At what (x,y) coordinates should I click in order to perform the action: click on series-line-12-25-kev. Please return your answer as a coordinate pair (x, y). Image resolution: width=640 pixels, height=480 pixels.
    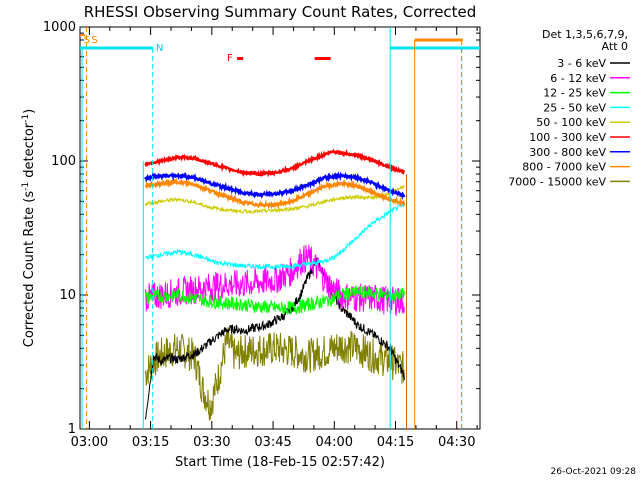
    Looking at the image, I should click on (274, 300).